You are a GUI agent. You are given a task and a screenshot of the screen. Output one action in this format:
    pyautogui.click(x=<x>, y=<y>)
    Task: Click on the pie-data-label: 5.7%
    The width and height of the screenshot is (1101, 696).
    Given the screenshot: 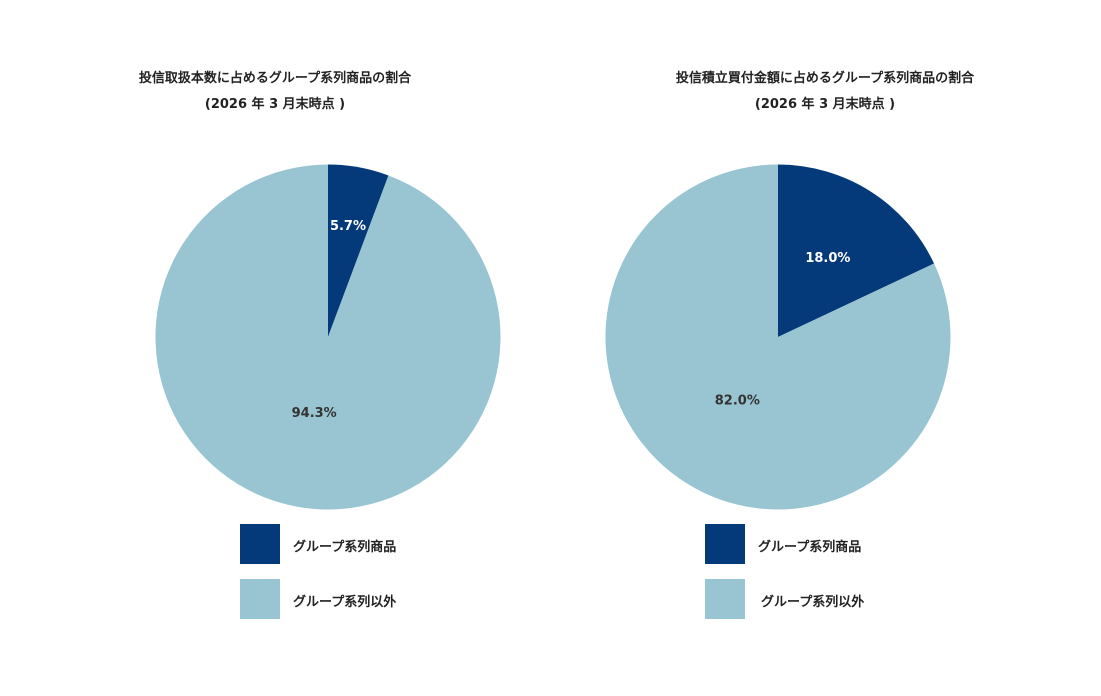 What is the action you would take?
    pyautogui.click(x=348, y=226)
    